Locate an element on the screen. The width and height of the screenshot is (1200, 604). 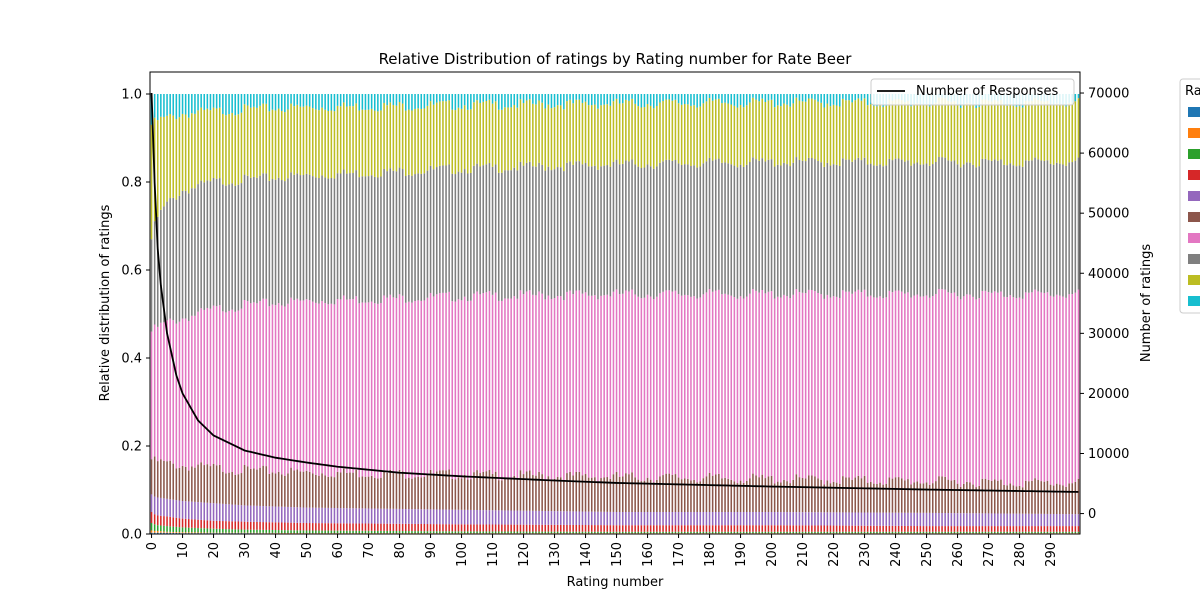
x-tick-label: 20 is located at coordinates (214, 550).